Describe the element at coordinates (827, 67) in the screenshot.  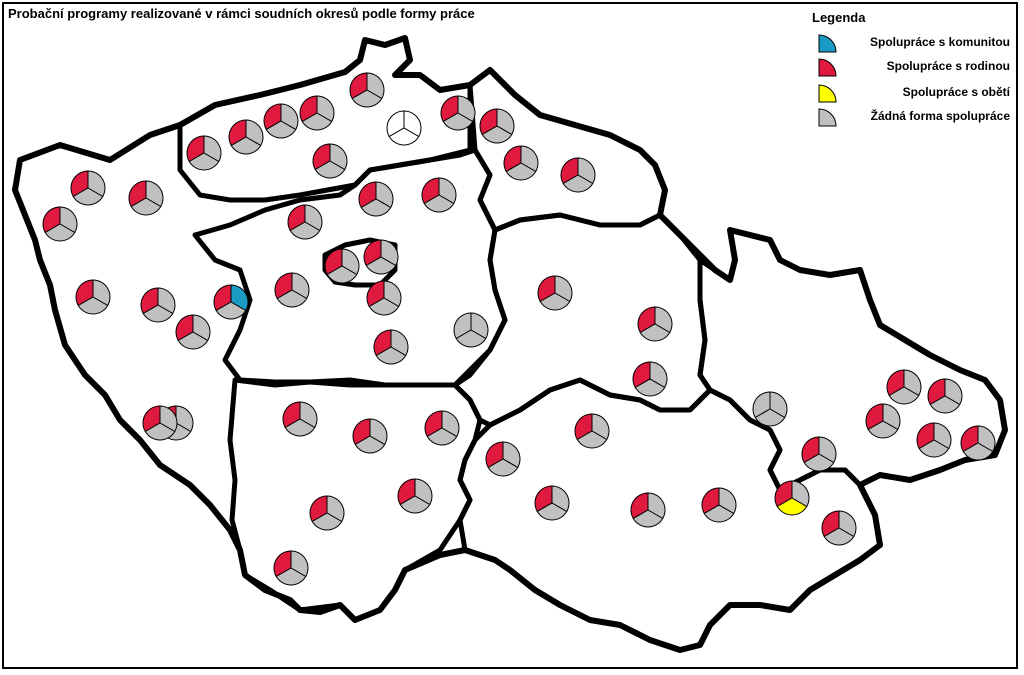
I see `family-swatch-icon` at that location.